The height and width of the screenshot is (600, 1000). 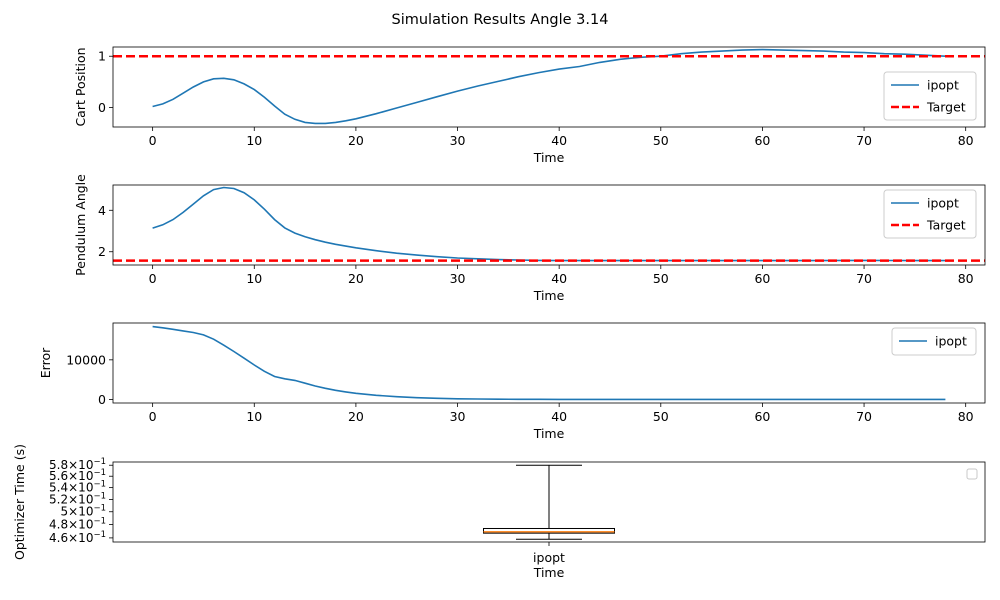 What do you see at coordinates (45, 362) in the screenshot?
I see `y-axis-label: Error` at bounding box center [45, 362].